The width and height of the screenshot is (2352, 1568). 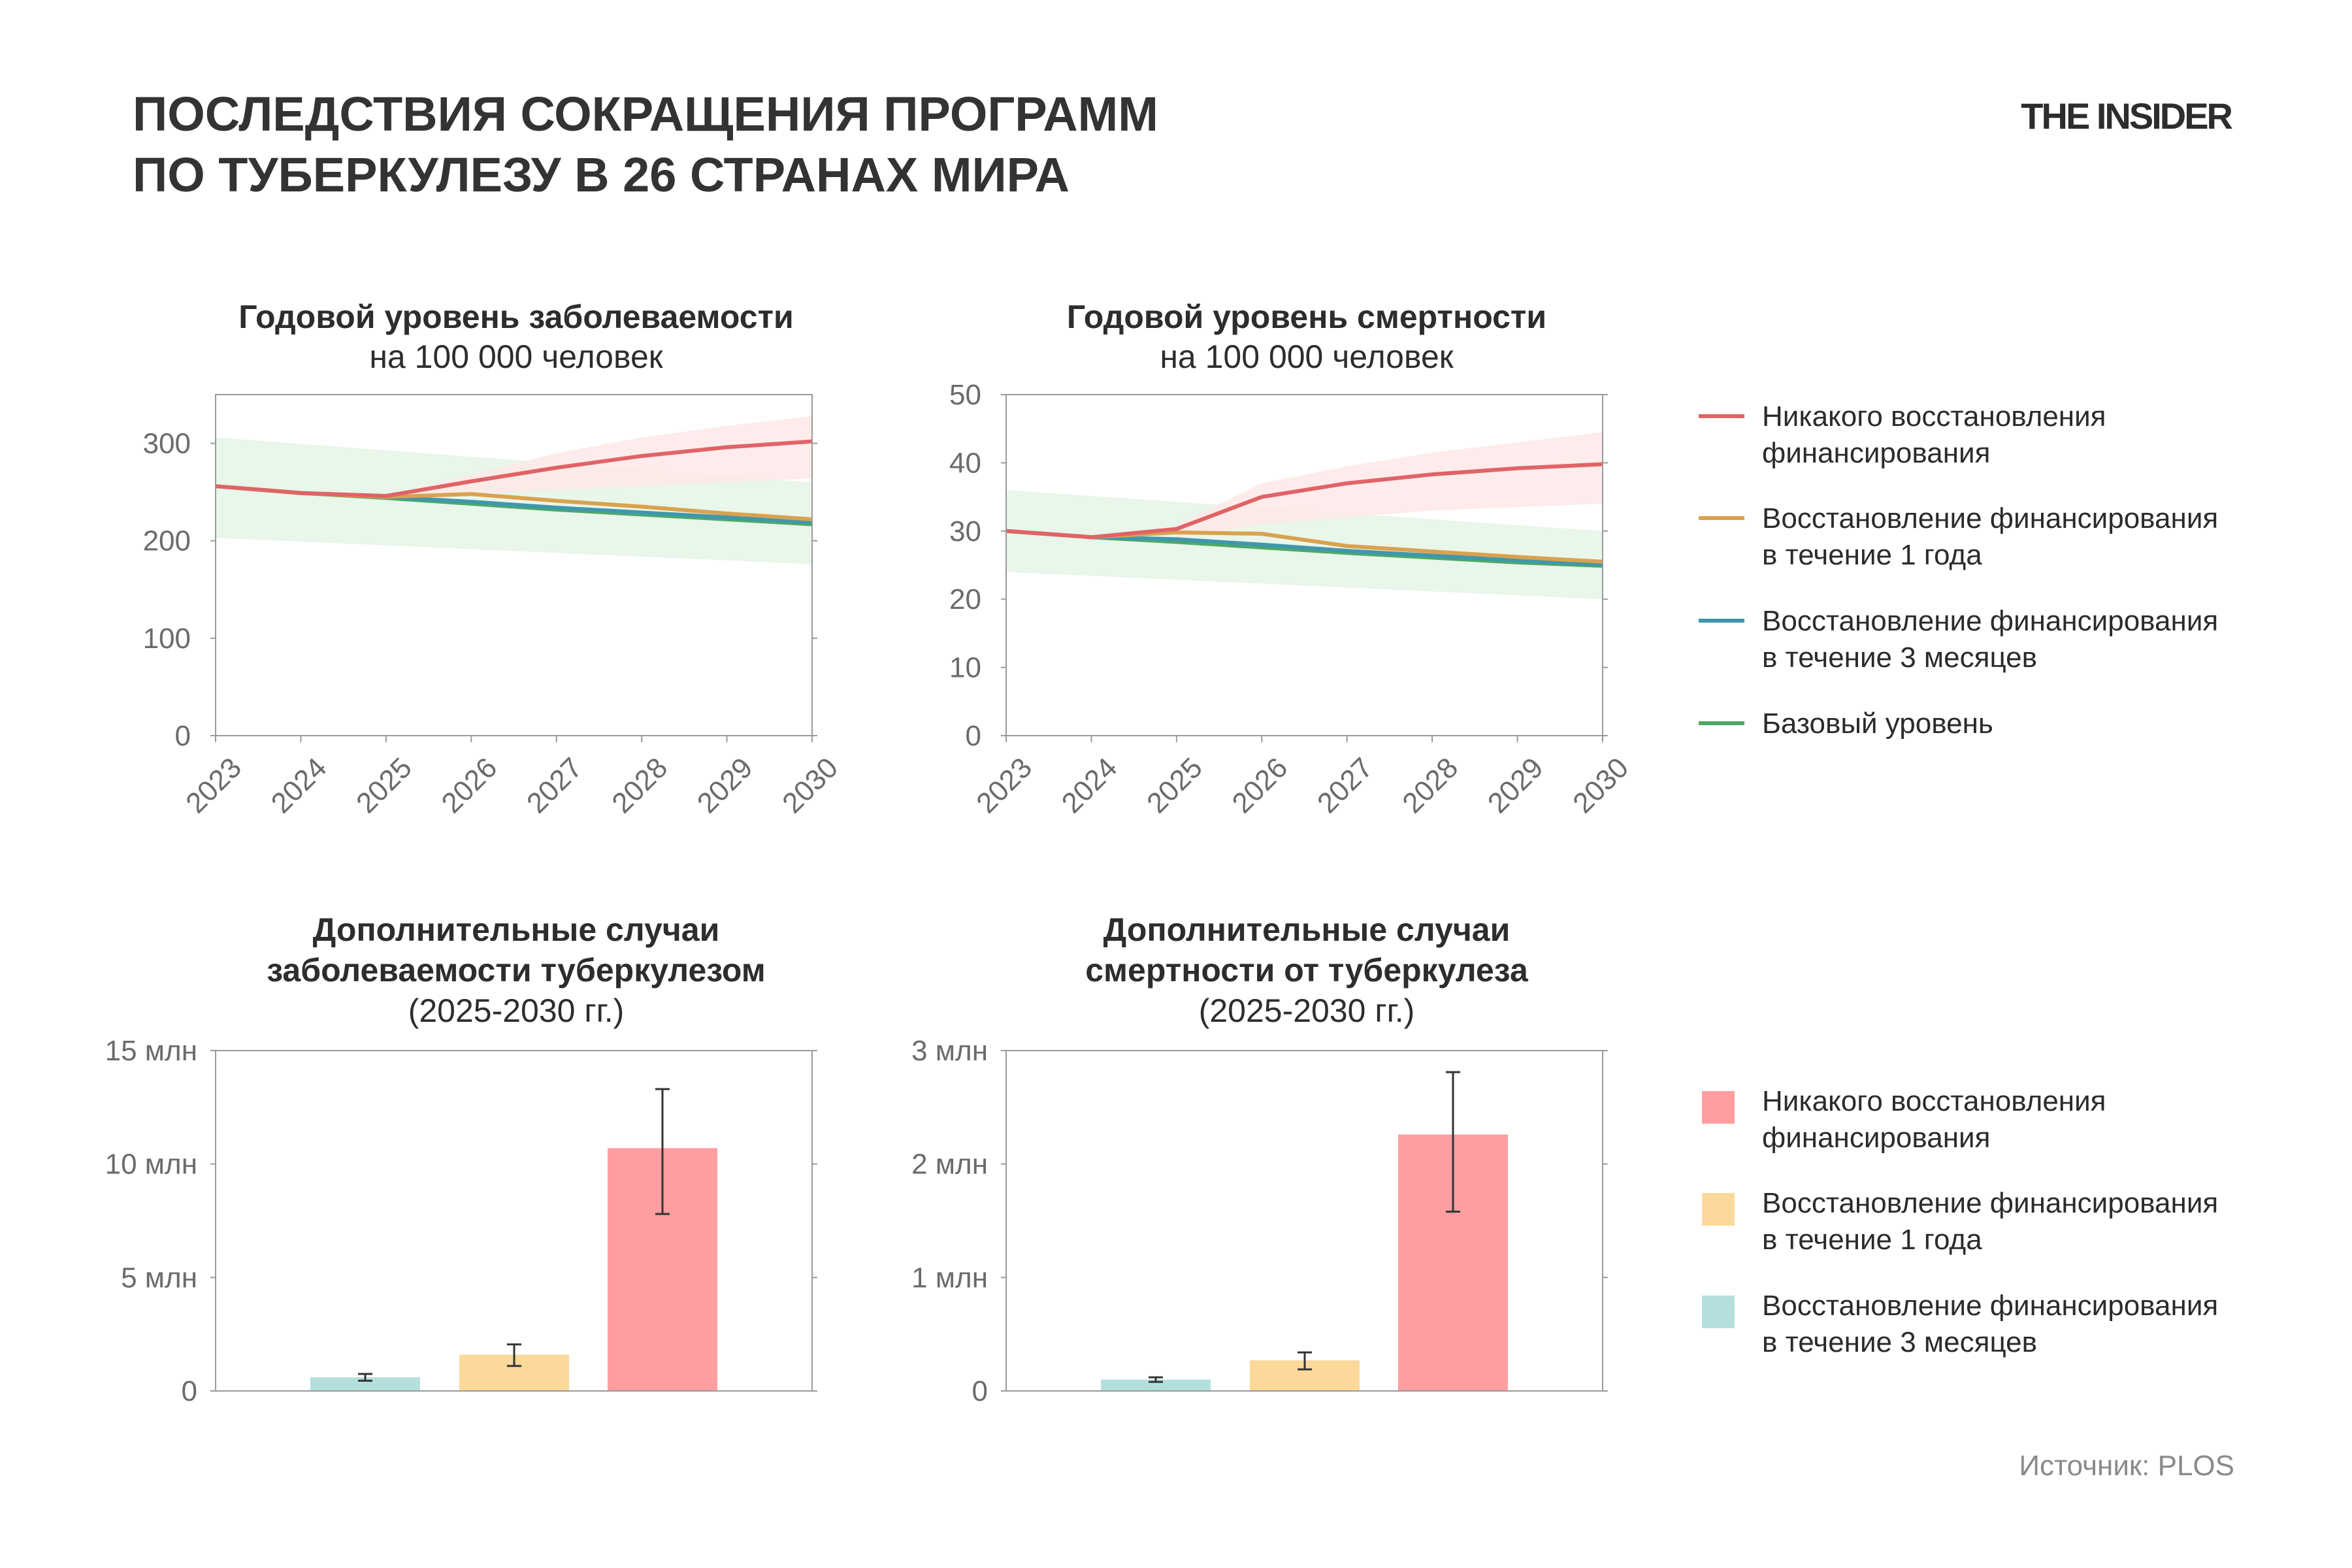 What do you see at coordinates (167, 639) in the screenshot?
I see `y-tick-label: 100` at bounding box center [167, 639].